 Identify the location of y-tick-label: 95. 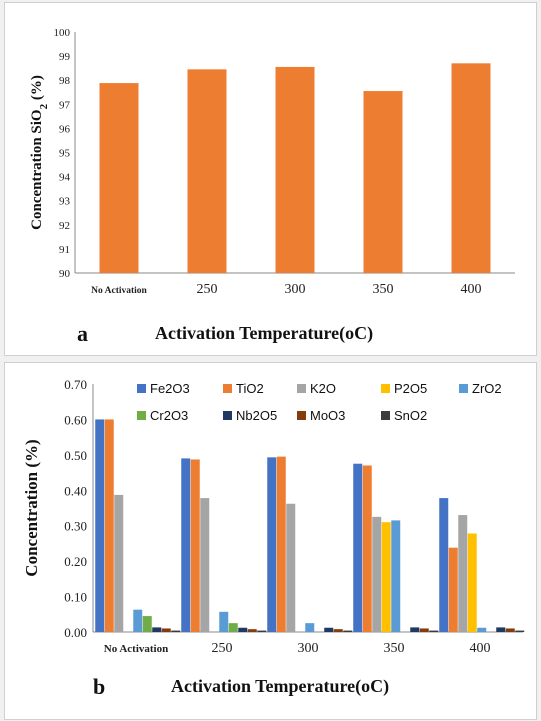
(65, 154).